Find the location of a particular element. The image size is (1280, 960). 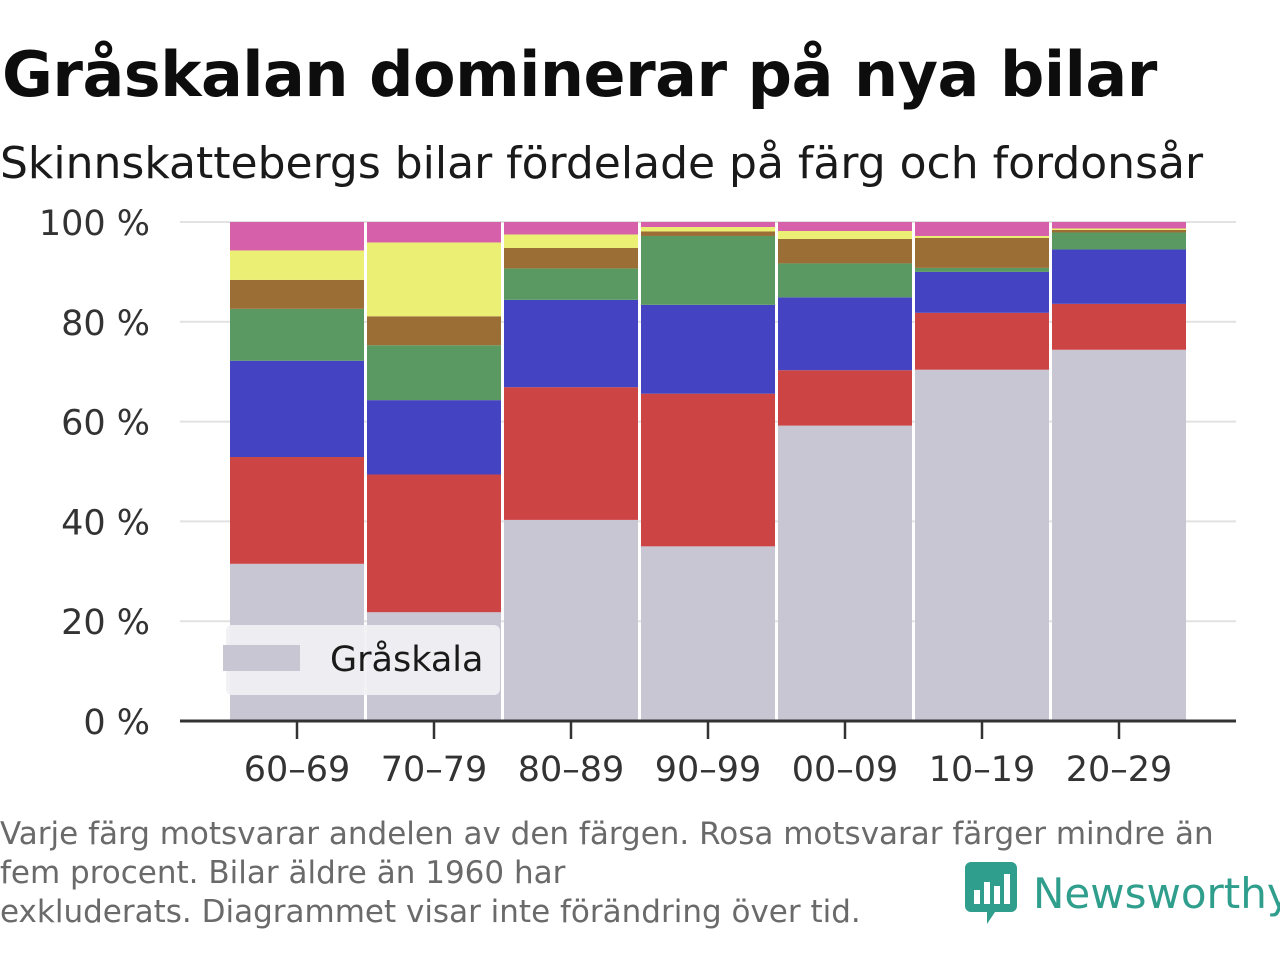

legend-swatch is located at coordinates (261, 658).